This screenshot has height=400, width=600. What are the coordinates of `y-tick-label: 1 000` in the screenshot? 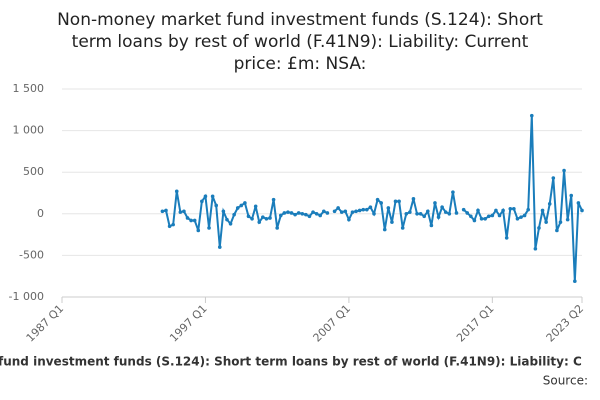 It's located at (29, 130).